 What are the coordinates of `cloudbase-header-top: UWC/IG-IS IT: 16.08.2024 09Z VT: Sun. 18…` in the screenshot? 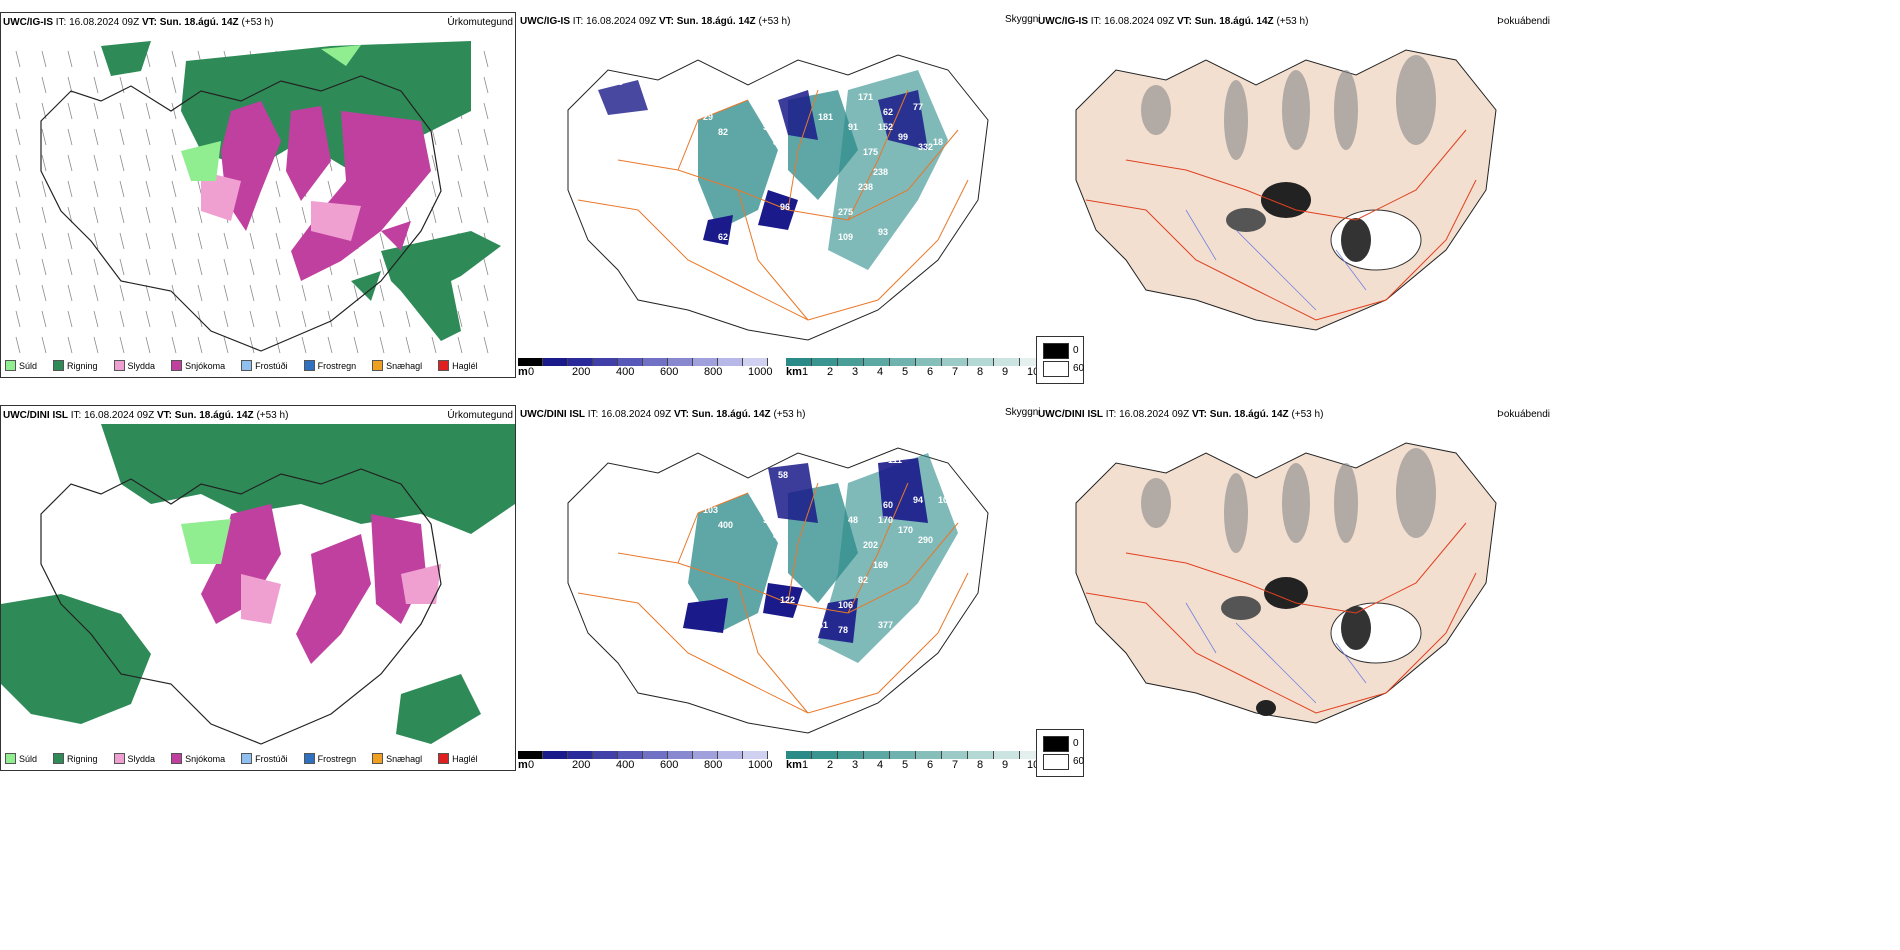 It's located at (655, 21).